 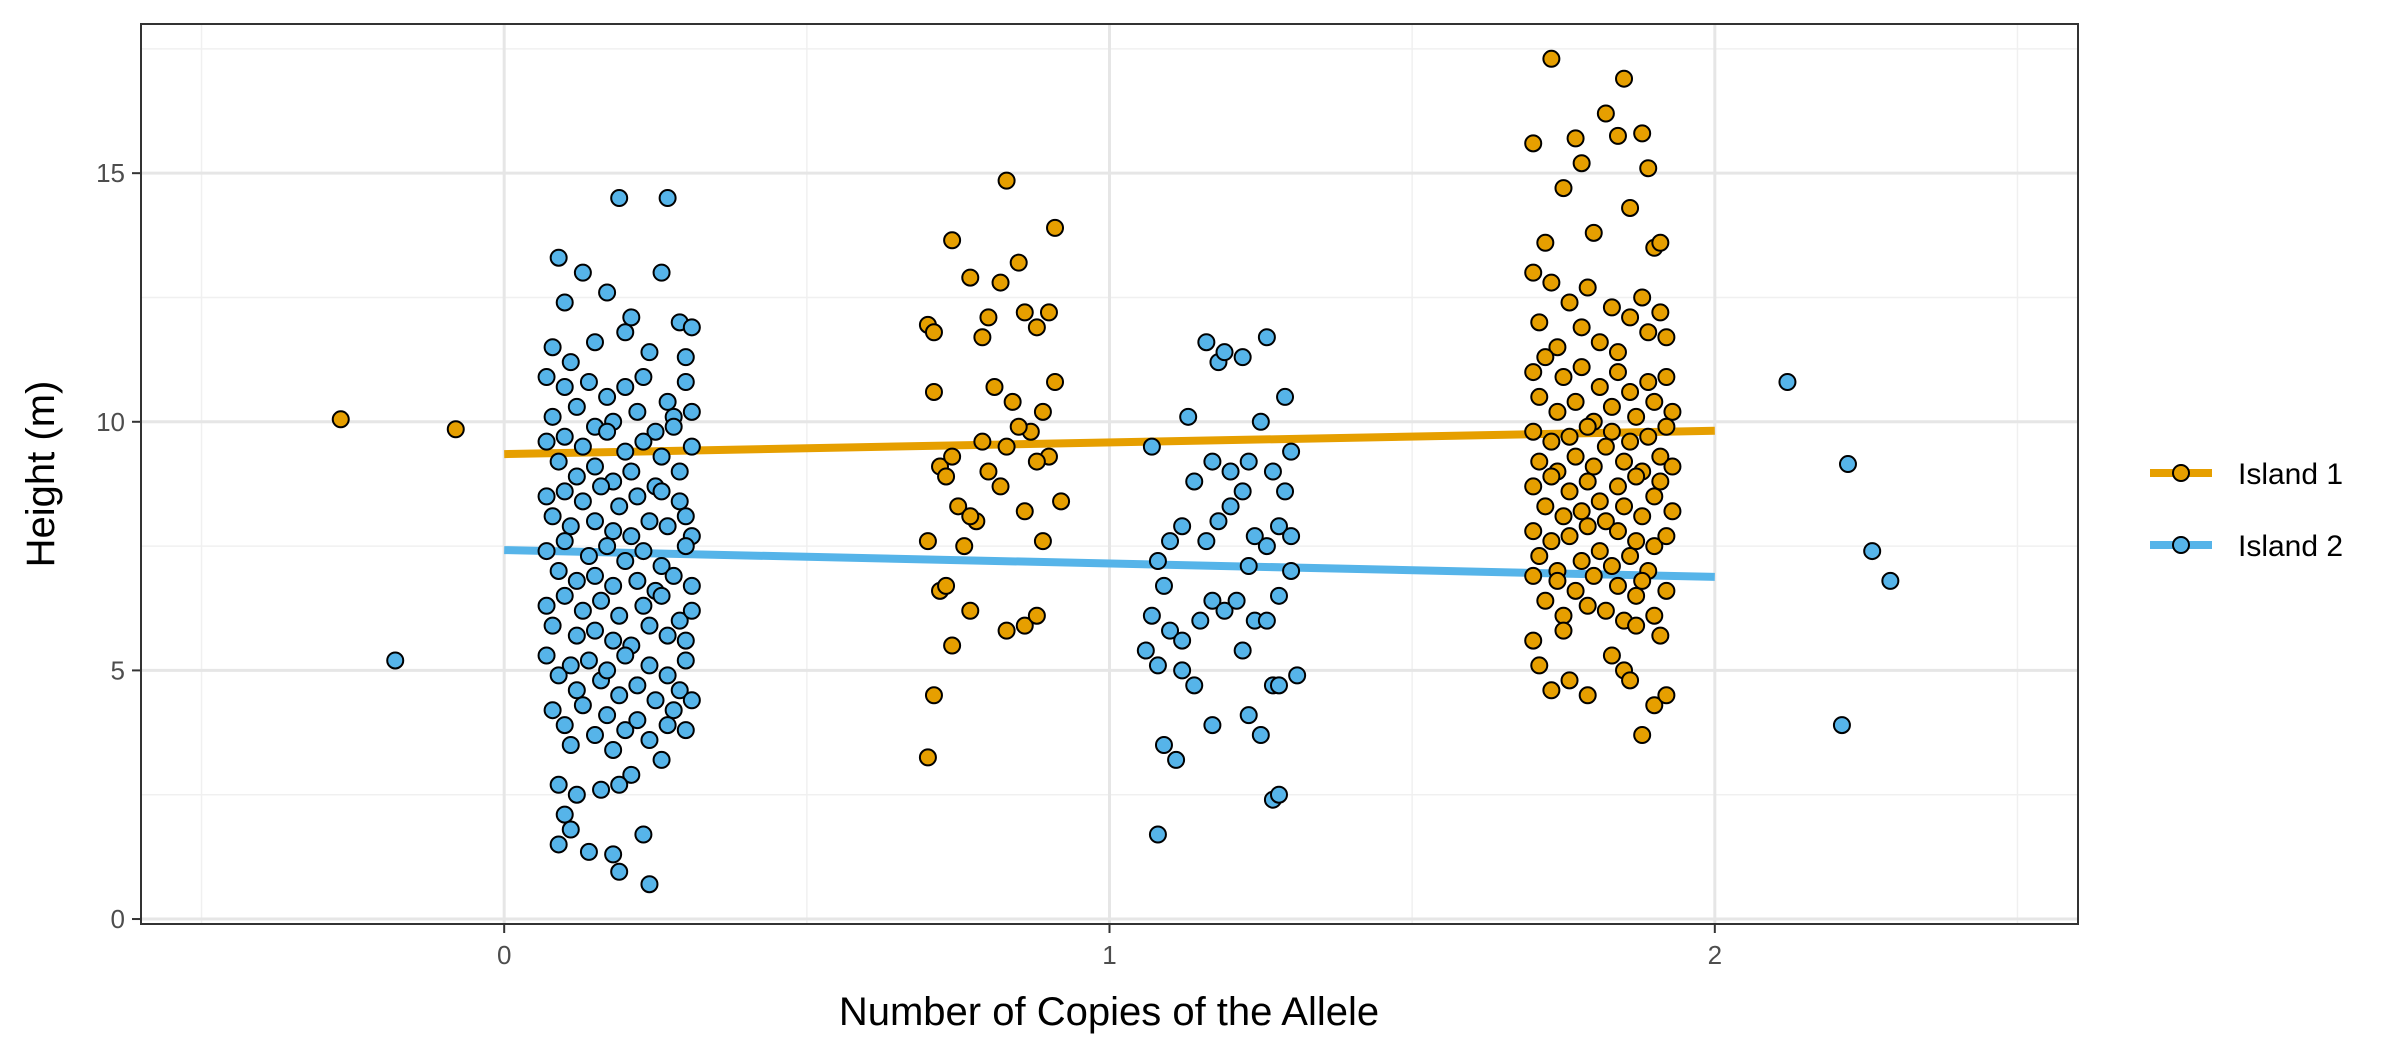 I want to click on y-tick-label: 5, so click(x=118, y=670).